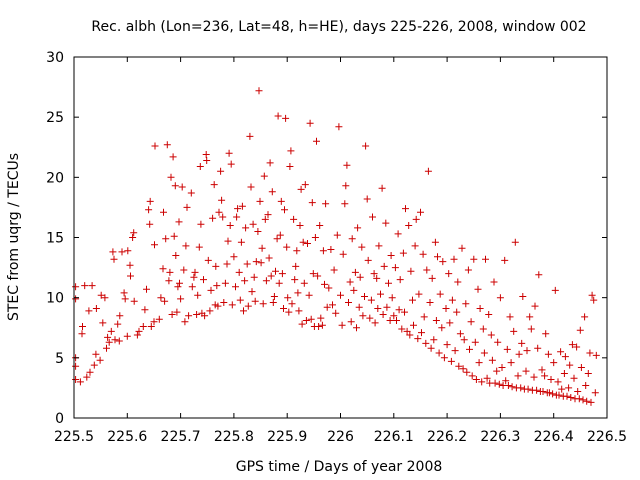 The image size is (640, 480). I want to click on y-tick-label: 5, so click(59, 359).